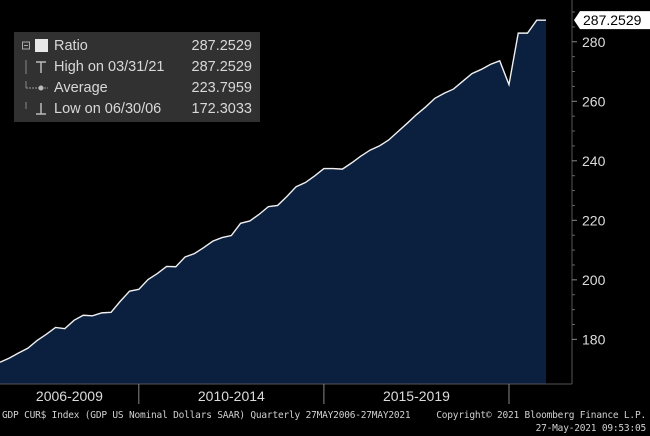  I want to click on legend-value-average: 223.7959, so click(221, 88).